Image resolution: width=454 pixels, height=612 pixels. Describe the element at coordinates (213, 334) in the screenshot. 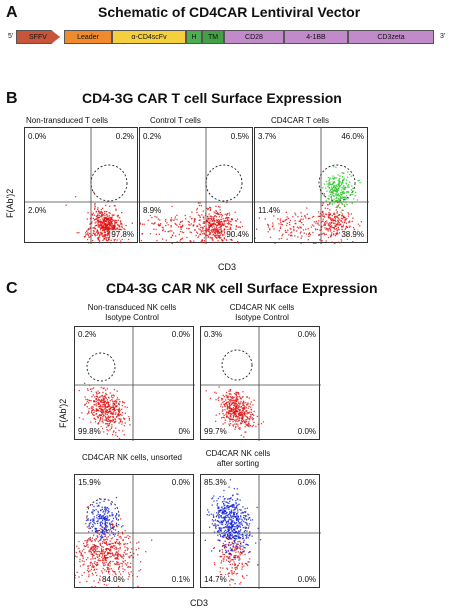

I see `pct-upper-left: 0.3%` at that location.